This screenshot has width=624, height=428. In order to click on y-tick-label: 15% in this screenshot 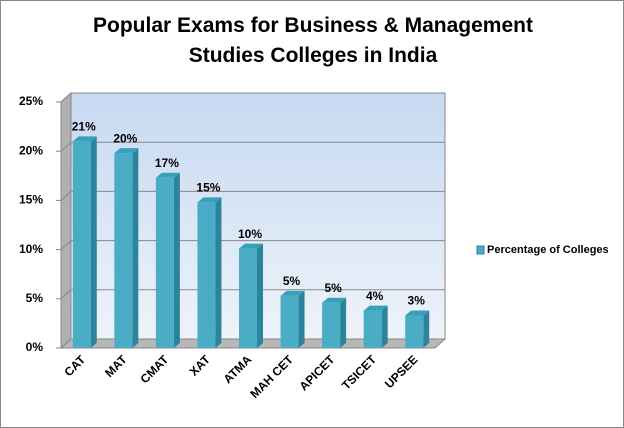, I will do `click(31, 200)`.